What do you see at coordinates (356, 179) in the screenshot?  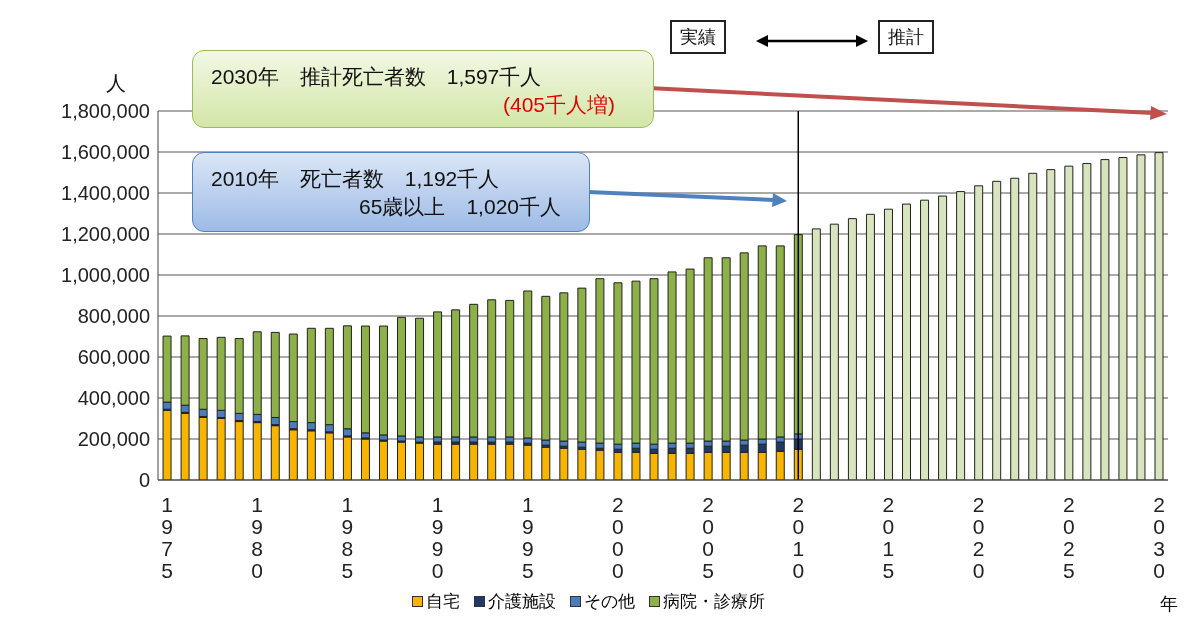 I see `annotation: 2010年 死亡者数 1,192千人` at bounding box center [356, 179].